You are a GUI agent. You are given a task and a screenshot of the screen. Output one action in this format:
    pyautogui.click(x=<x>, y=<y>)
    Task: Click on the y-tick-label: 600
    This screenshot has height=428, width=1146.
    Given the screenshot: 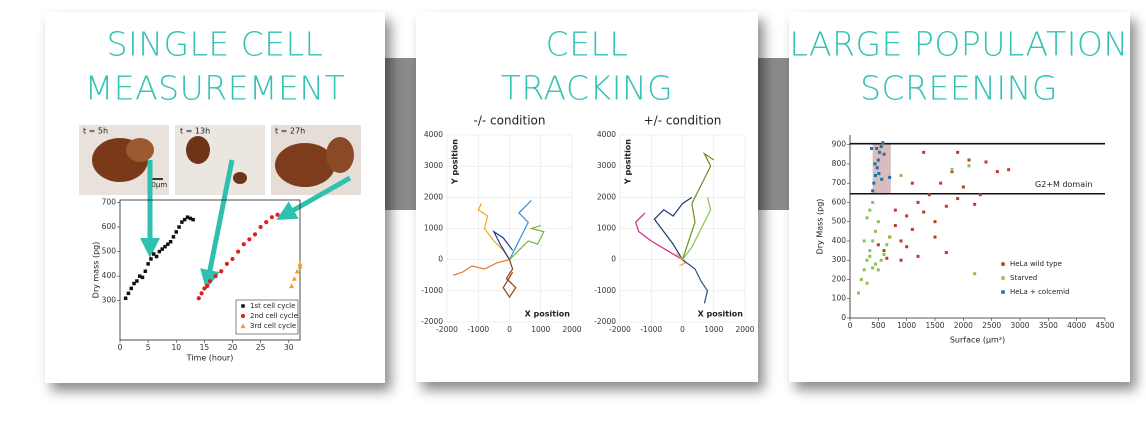 What is the action you would take?
    pyautogui.click(x=839, y=201)
    